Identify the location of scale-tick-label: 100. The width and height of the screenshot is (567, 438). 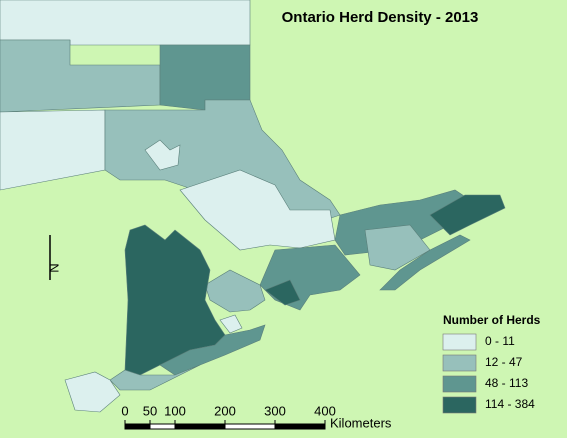
(175, 410).